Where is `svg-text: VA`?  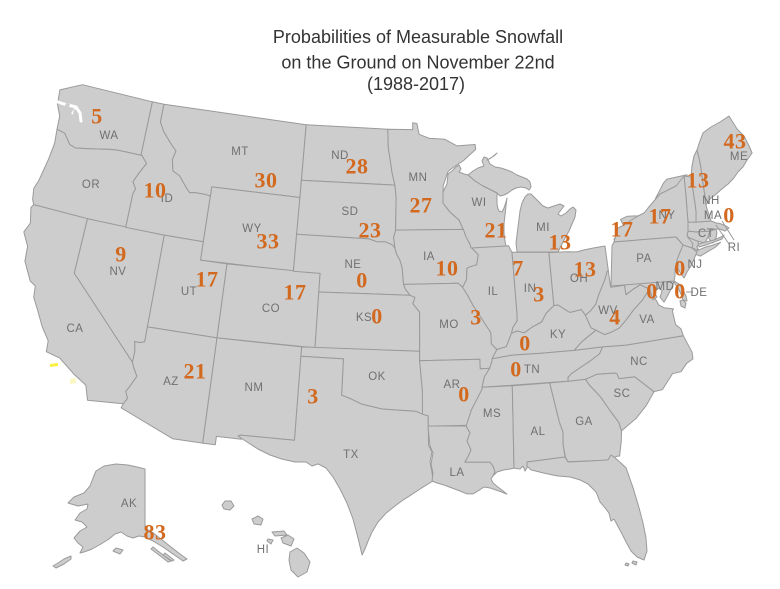
svg-text: VA is located at coordinates (647, 320).